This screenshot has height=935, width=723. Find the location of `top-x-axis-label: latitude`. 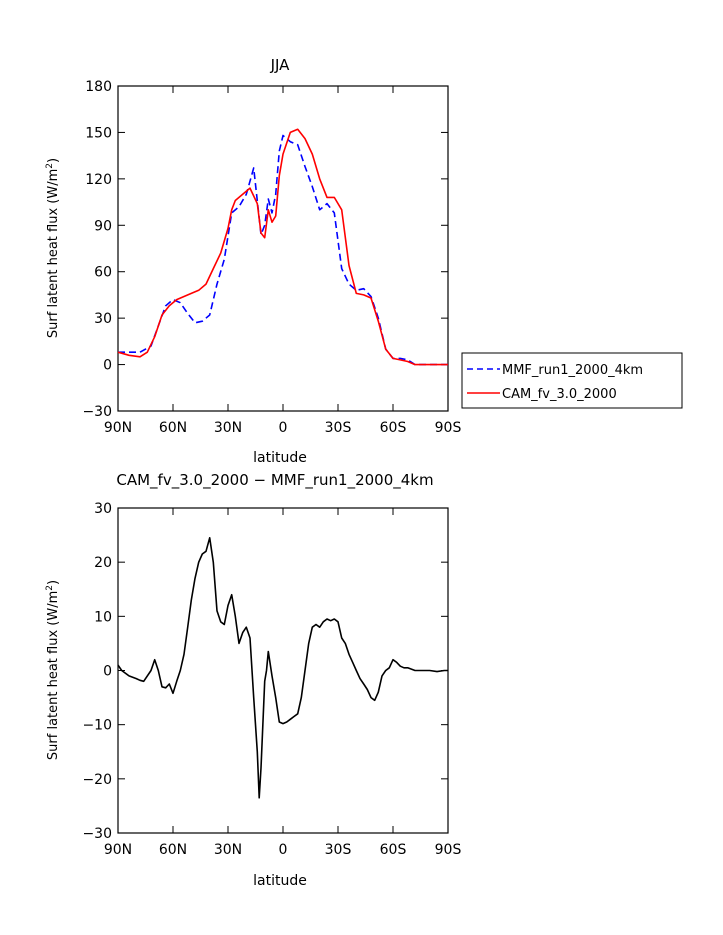

top-x-axis-label: latitude is located at coordinates (280, 458).